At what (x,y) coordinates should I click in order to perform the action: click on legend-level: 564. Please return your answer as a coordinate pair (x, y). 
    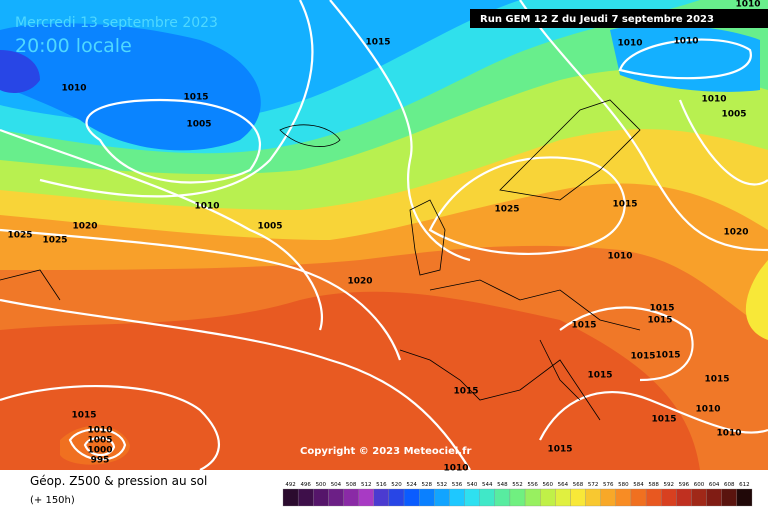
    Looking at the image, I should click on (563, 485).